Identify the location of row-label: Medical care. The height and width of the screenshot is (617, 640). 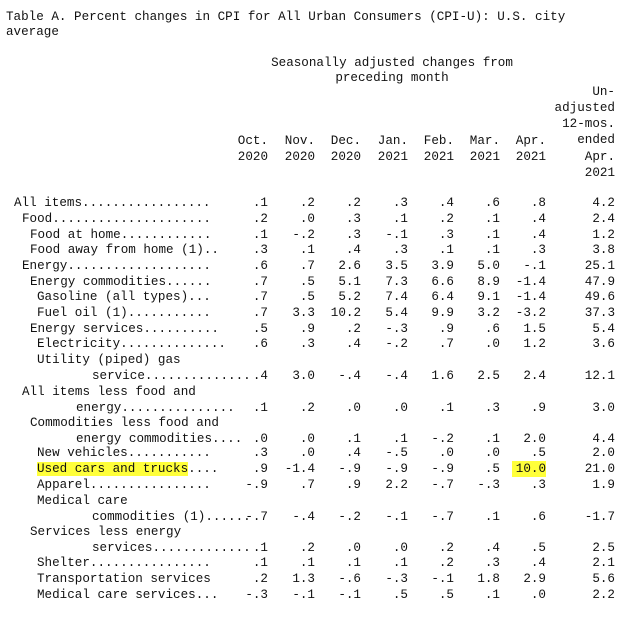
(82, 501).